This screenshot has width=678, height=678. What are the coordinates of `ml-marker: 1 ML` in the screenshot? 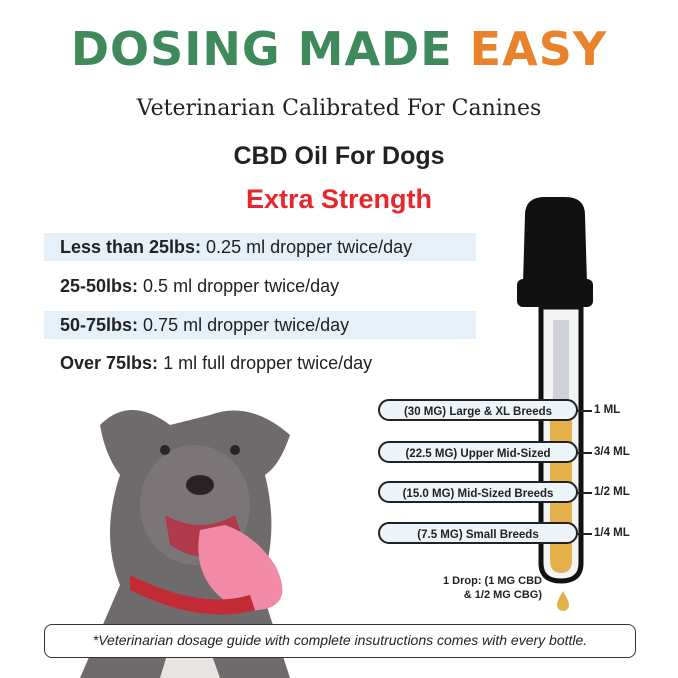 It's located at (607, 410).